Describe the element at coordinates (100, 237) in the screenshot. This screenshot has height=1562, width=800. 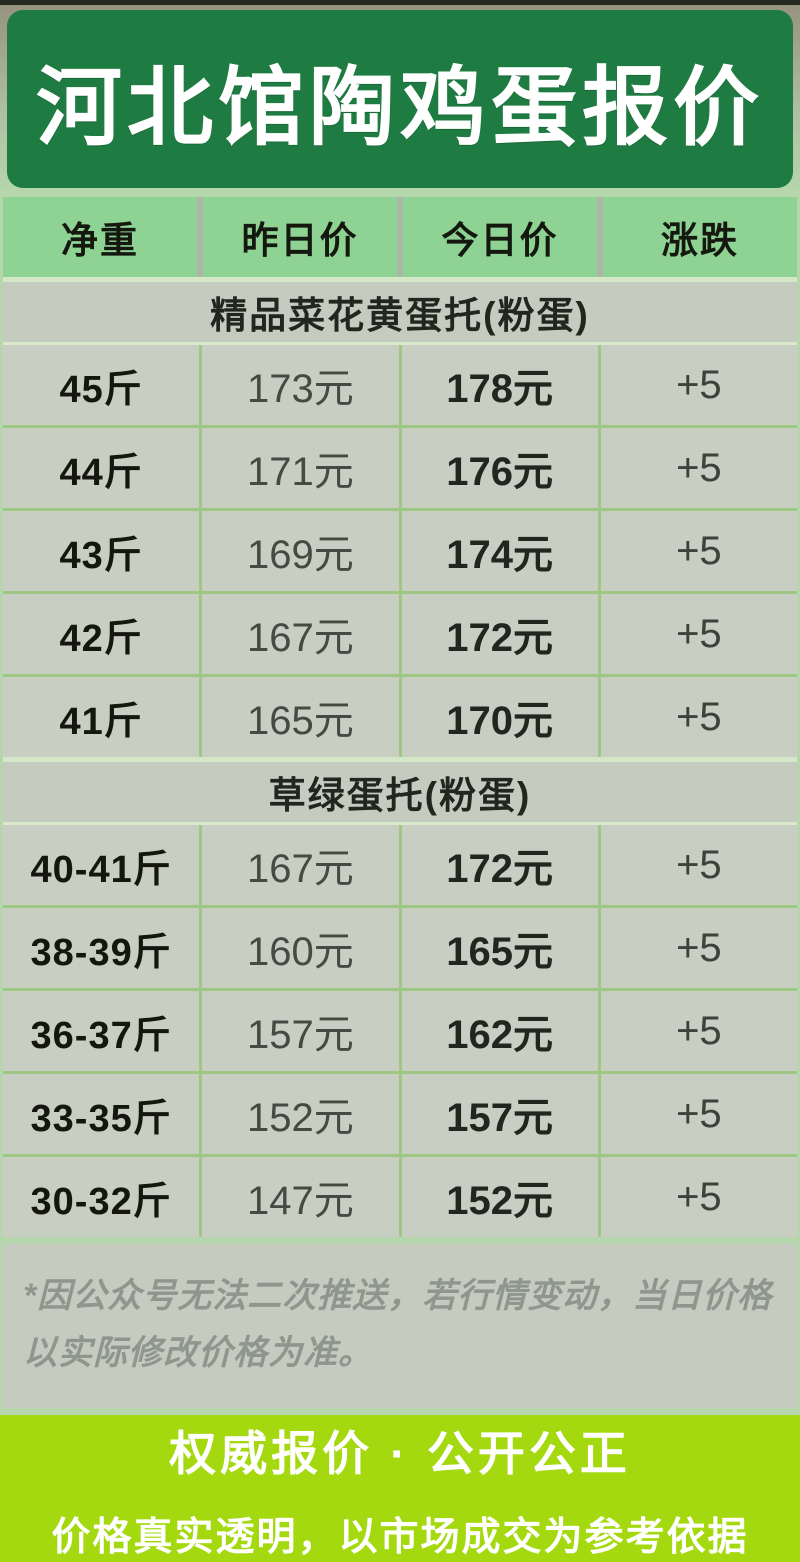
I see `column-header-weight: 净重` at that location.